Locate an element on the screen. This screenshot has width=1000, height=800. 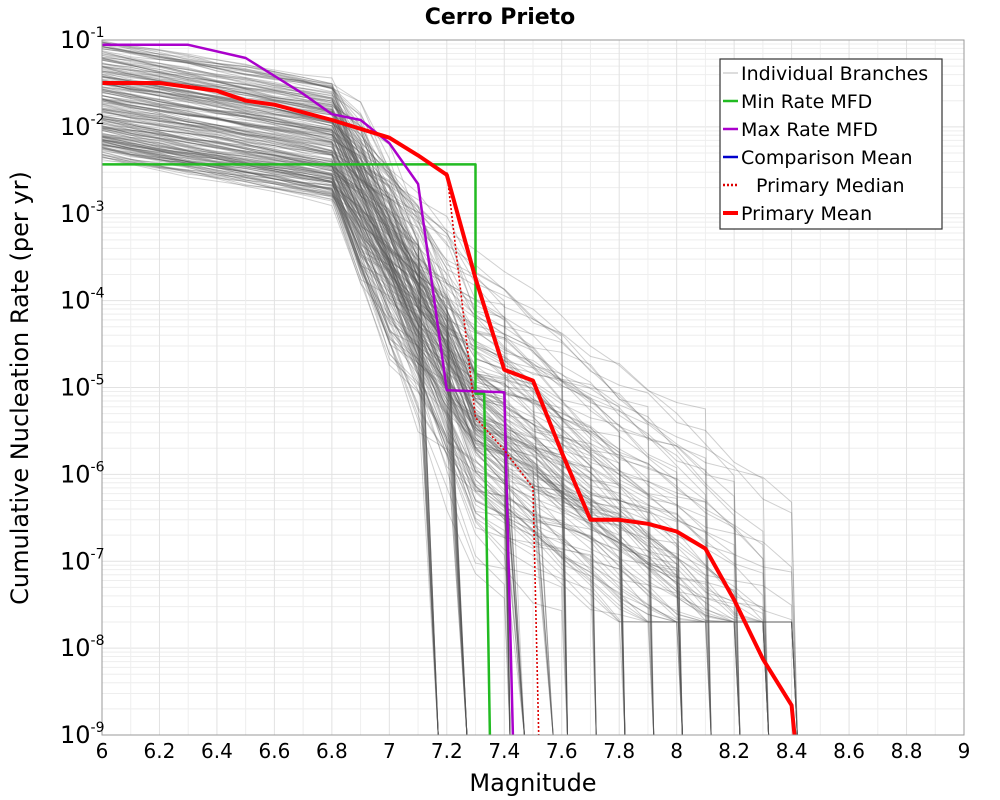
y-tick-label: 10⁻⁴ is located at coordinates (82, 300).